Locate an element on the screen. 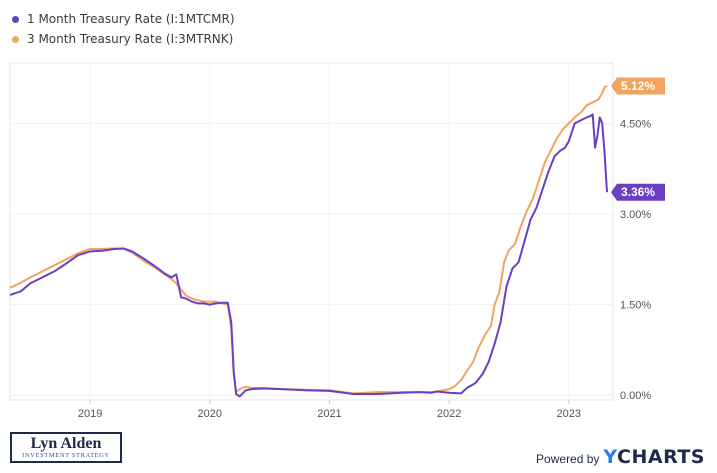 Image resolution: width=717 pixels, height=473 pixels. x-tick-label: 2020 is located at coordinates (210, 414).